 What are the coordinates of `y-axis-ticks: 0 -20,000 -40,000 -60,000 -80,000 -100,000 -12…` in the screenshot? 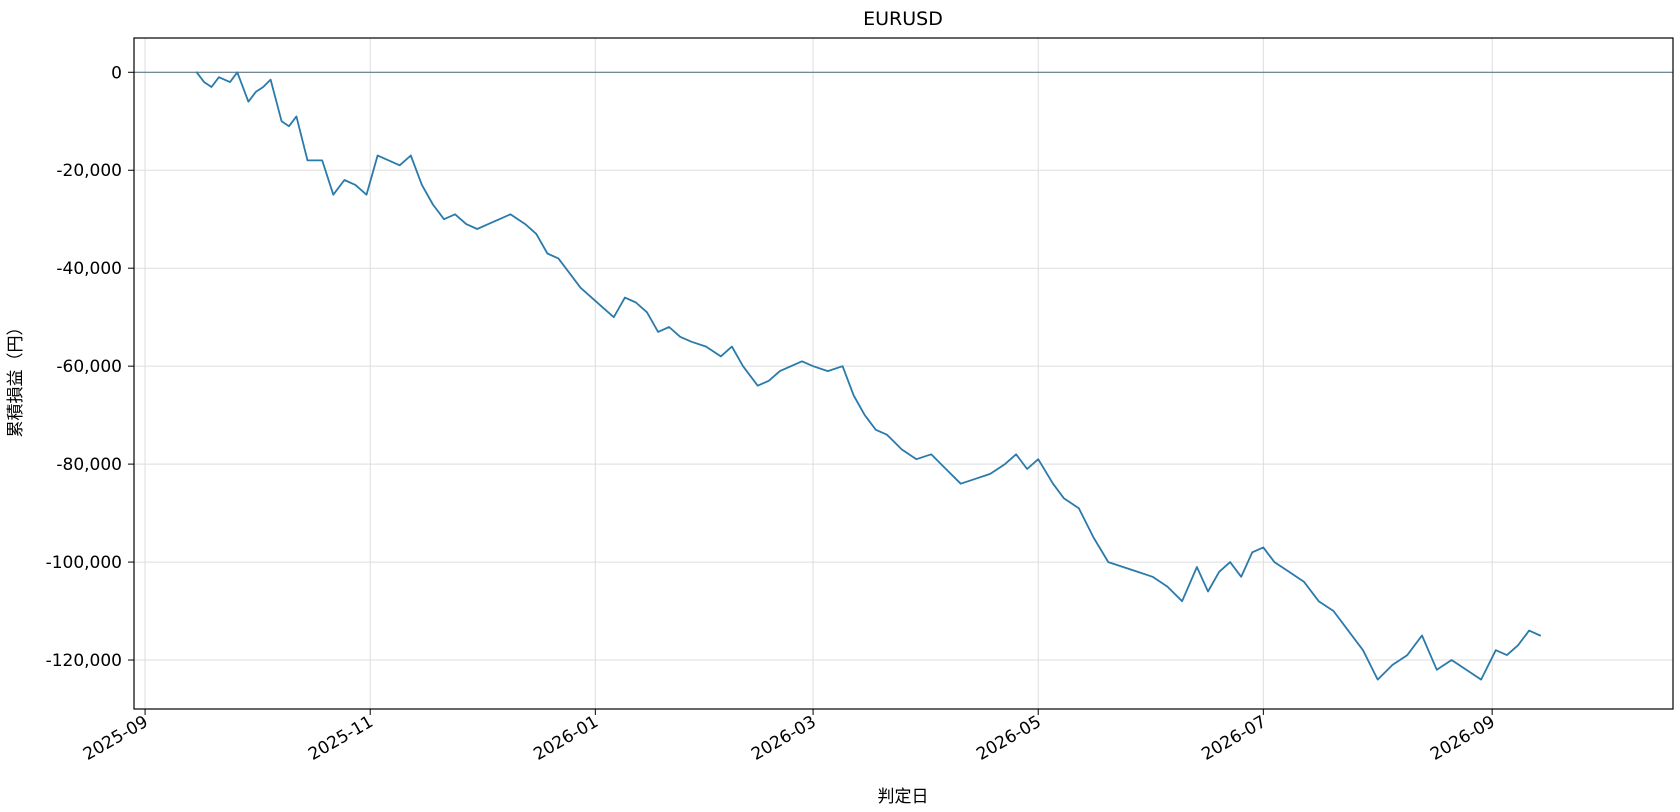 It's located at (90, 367).